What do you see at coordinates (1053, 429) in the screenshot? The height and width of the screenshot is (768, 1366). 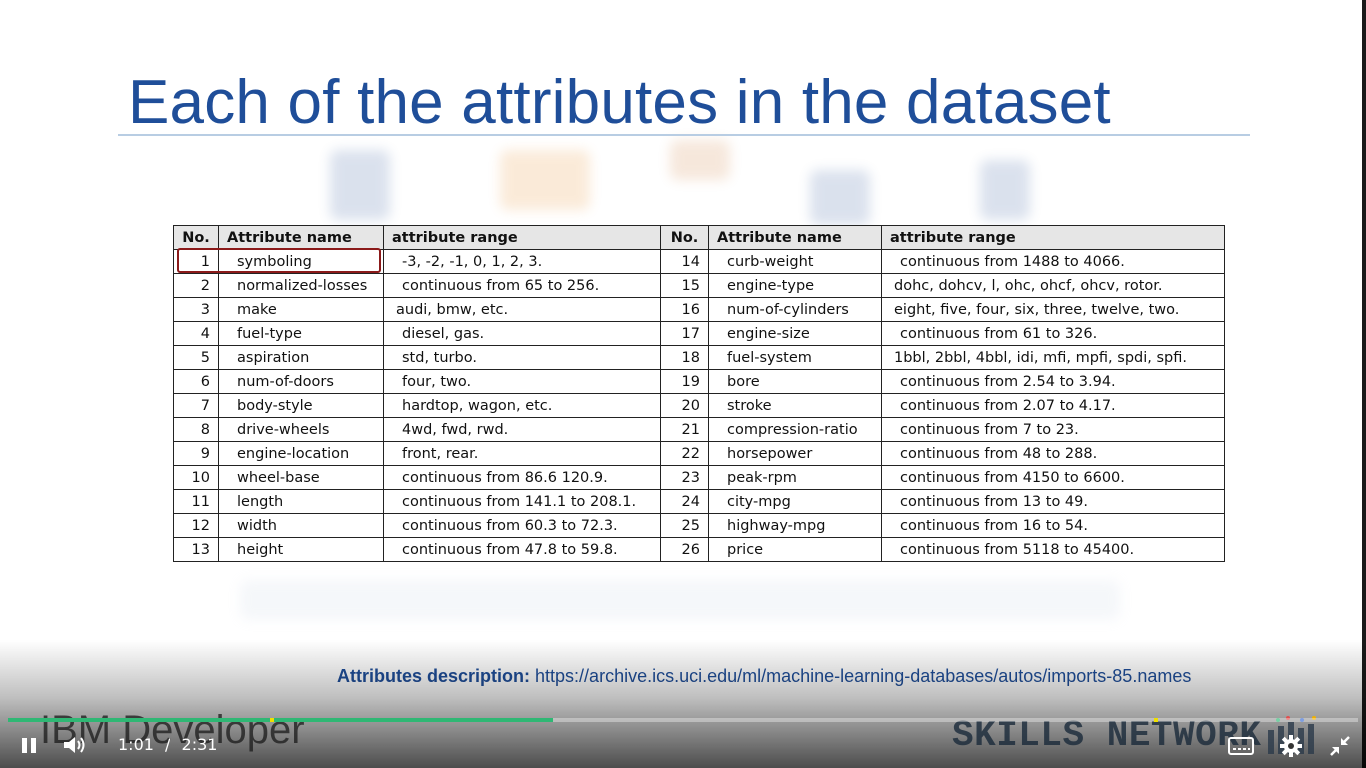 I see `attribute-range: continuous from 7 to 23.` at bounding box center [1053, 429].